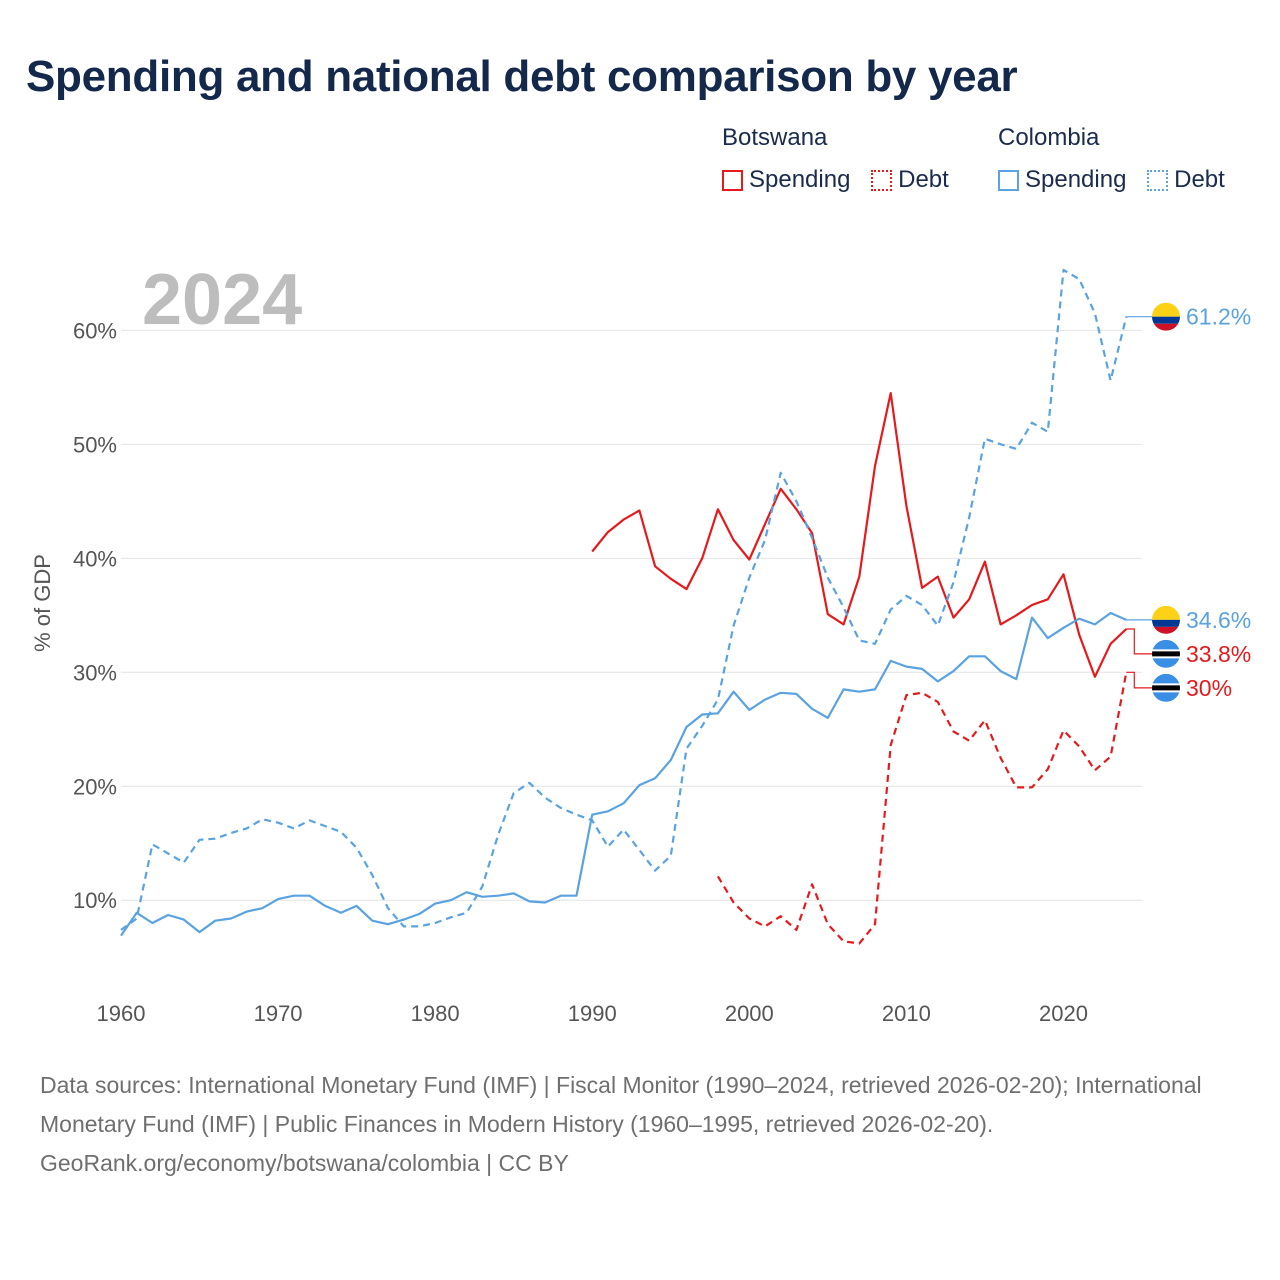 Image resolution: width=1280 pixels, height=1280 pixels. What do you see at coordinates (95, 330) in the screenshot?
I see `y-tick-label: 60%` at bounding box center [95, 330].